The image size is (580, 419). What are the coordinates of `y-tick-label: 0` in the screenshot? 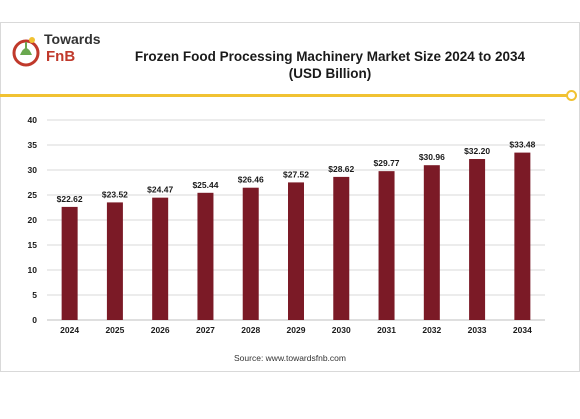 It's located at (34, 320).